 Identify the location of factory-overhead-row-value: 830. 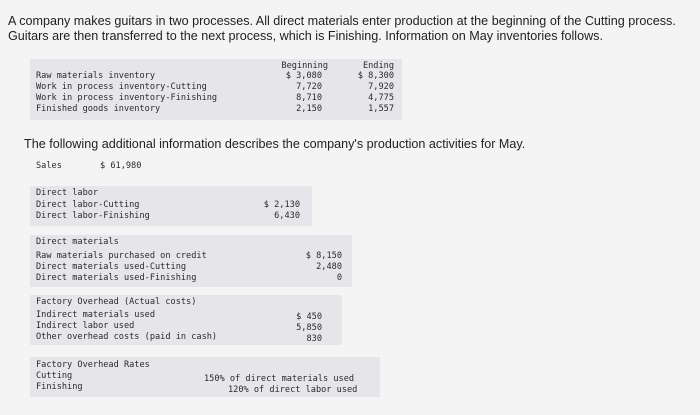
(314, 339).